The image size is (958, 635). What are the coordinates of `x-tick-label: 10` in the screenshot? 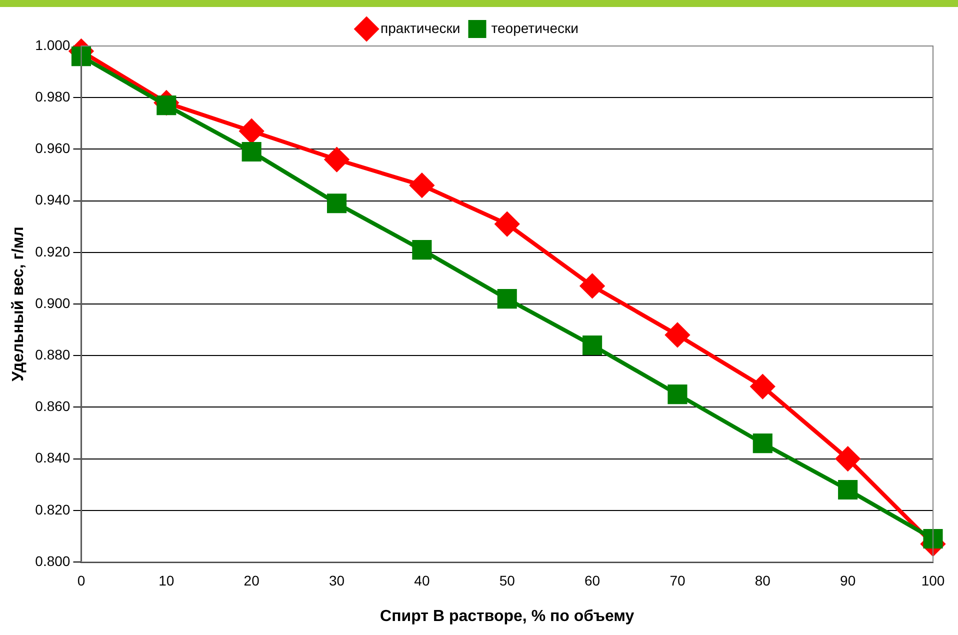 It's located at (166, 580).